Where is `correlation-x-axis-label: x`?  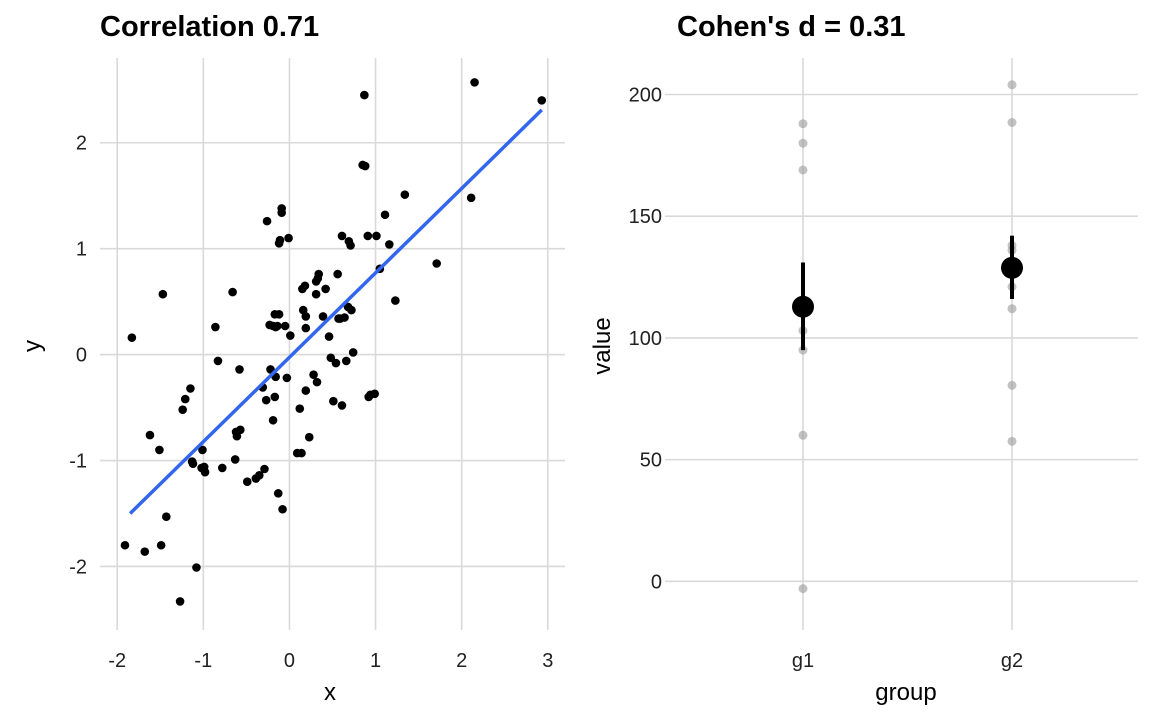
correlation-x-axis-label: x is located at coordinates (330, 692).